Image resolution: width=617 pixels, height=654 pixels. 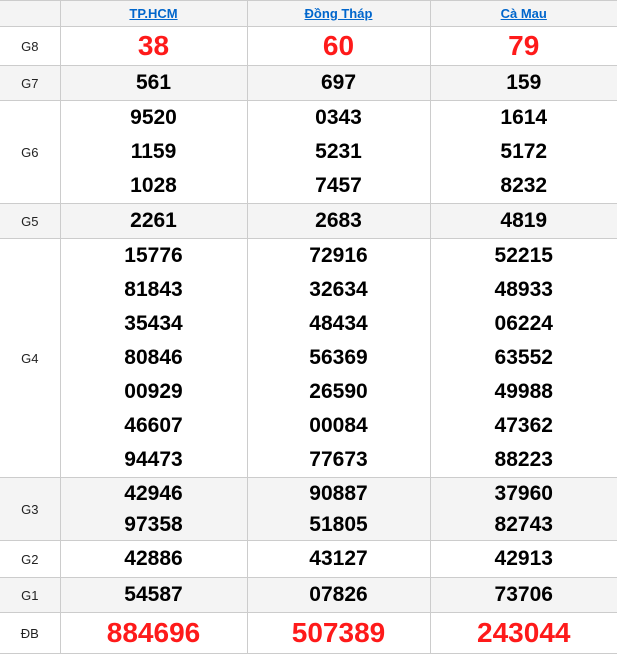 I want to click on prize-label: G1, so click(x=30, y=595).